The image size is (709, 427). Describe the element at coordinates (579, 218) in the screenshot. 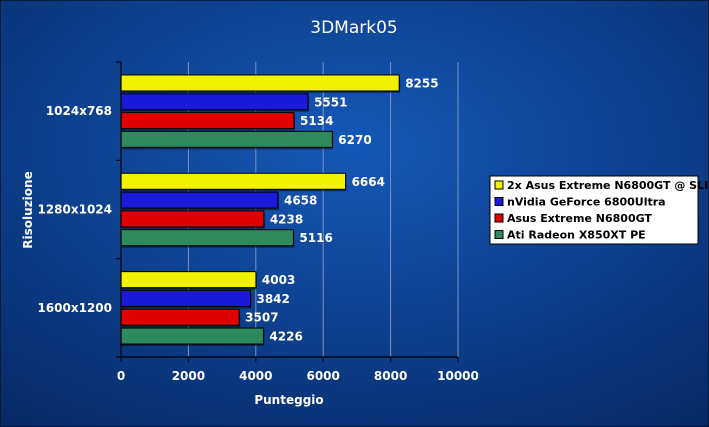

I see `legend-label: Asus Extreme N6800GT` at that location.